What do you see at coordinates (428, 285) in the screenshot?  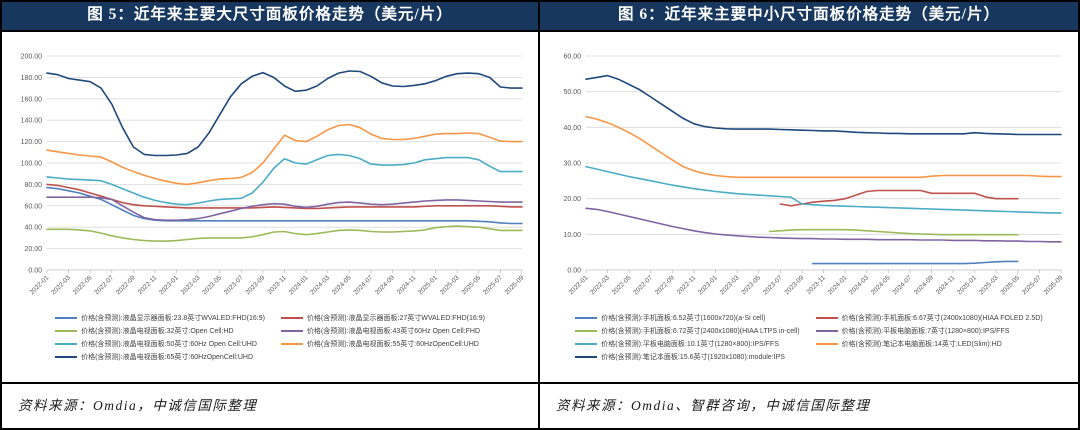 I see `svg-text: 2025-01` at bounding box center [428, 285].